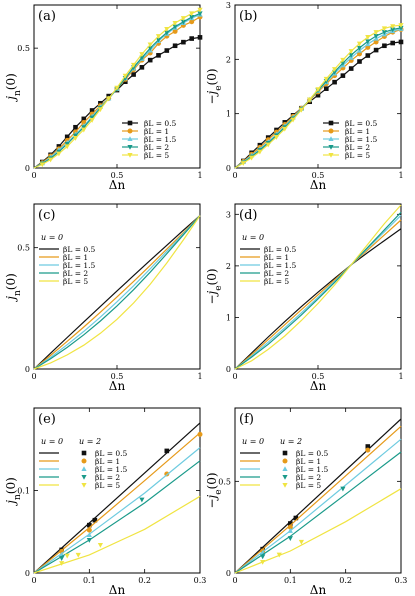 The image size is (415, 596). I want to click on x-tick-label: 0.2, so click(345, 580).